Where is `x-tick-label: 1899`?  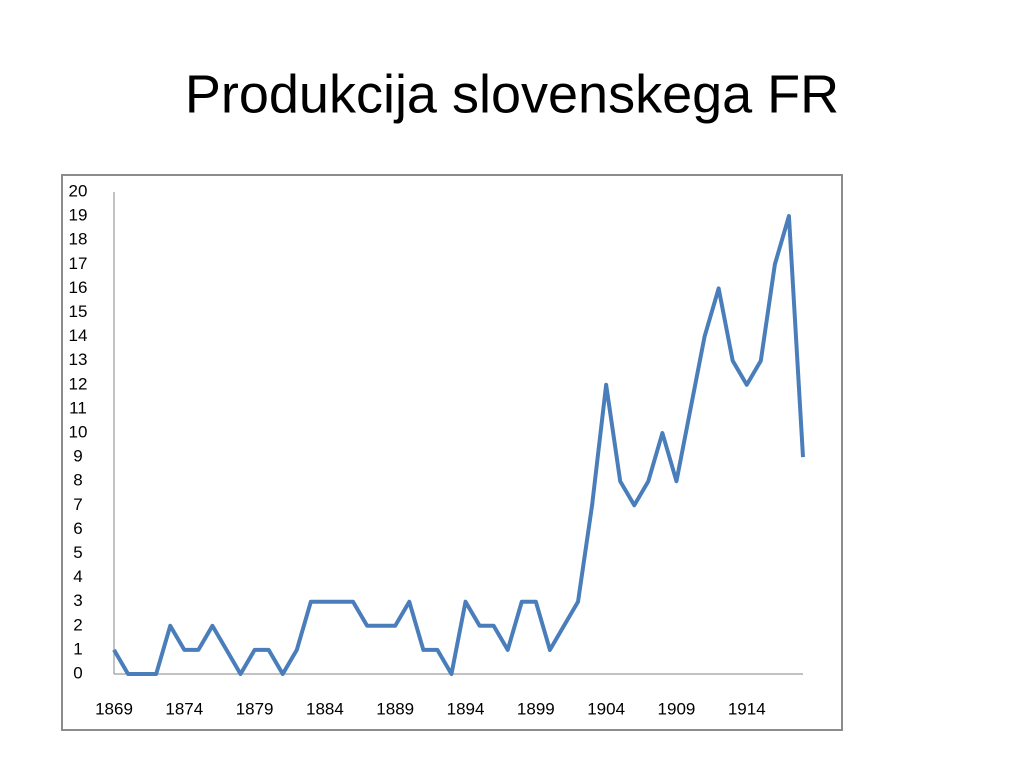
x-tick-label: 1899 is located at coordinates (536, 708).